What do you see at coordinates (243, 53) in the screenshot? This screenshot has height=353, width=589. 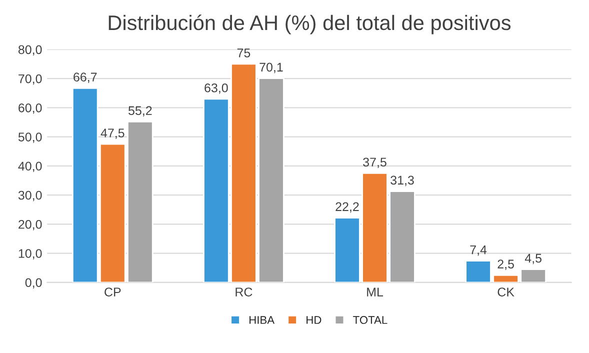 I see `data-label: 75` at bounding box center [243, 53].